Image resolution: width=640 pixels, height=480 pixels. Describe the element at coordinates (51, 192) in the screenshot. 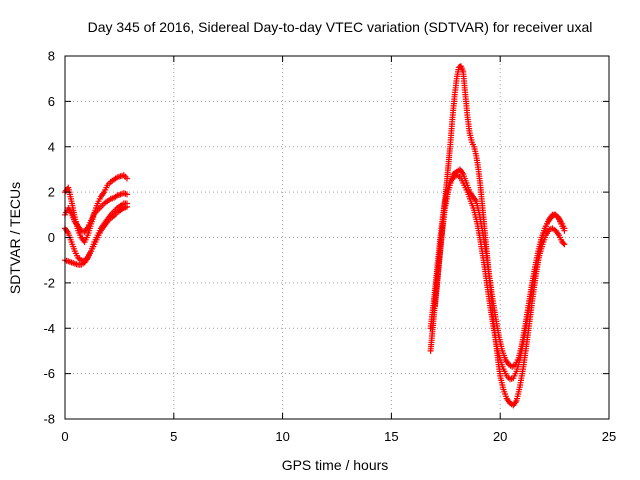

I see `y-tick-label: 2` at that location.